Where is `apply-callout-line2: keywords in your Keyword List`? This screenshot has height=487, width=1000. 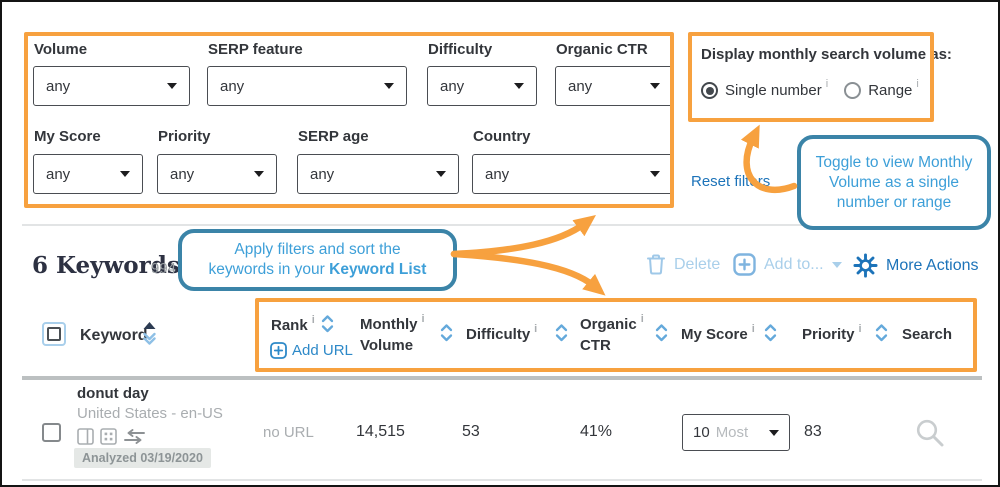 apply-callout-line2: keywords in your Keyword List is located at coordinates (317, 269).